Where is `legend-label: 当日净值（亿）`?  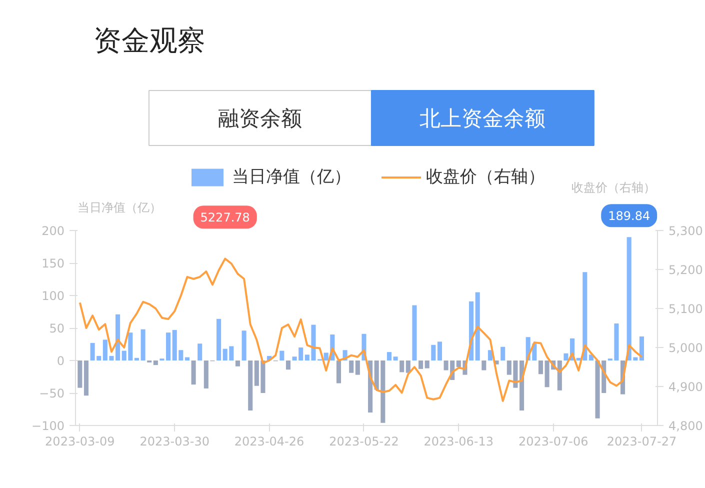 legend-label: 当日净值（亿） is located at coordinates (291, 177).